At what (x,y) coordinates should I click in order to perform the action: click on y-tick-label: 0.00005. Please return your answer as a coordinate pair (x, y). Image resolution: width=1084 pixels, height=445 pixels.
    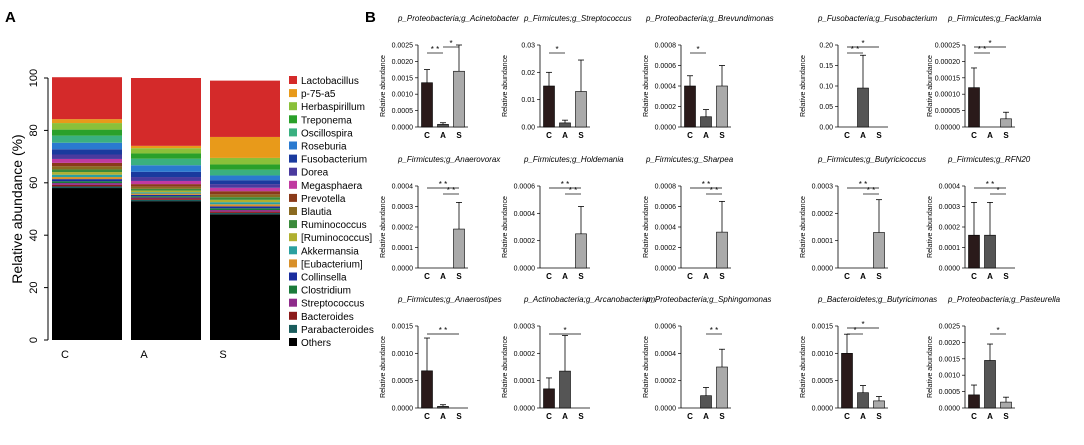
    Looking at the image, I should click on (947, 111).